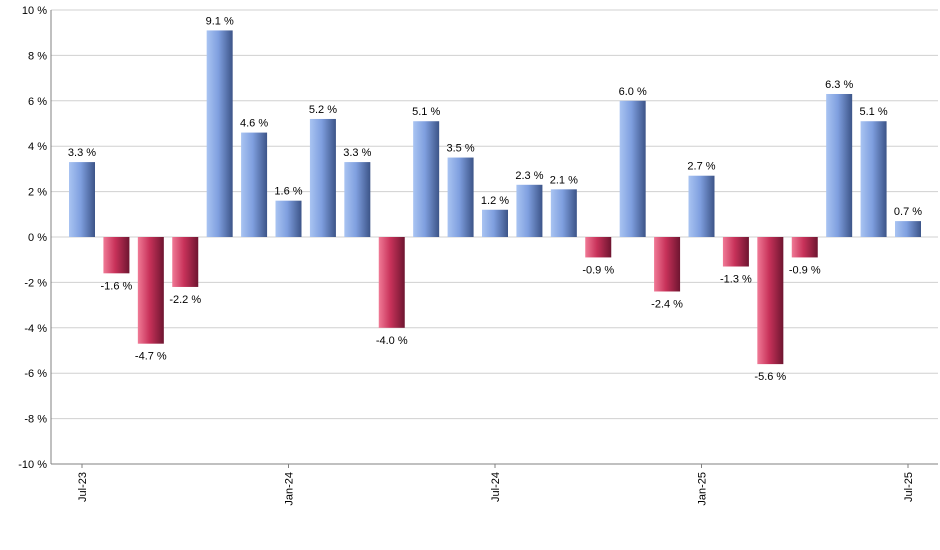  Describe the element at coordinates (35, 329) in the screenshot. I see `y-tick-label: -4 %` at that location.